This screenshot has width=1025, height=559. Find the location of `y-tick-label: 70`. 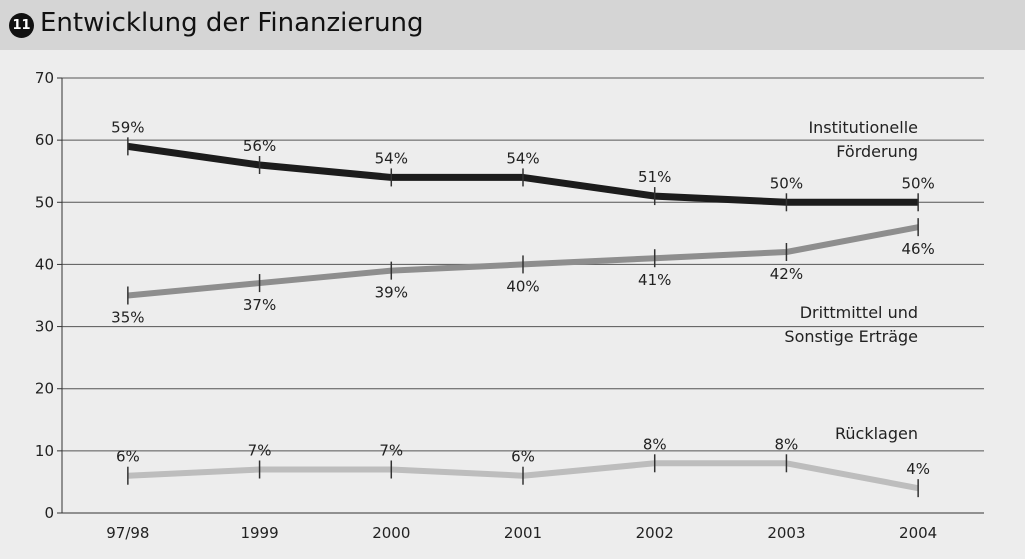

y-tick-label: 70 is located at coordinates (44, 78).